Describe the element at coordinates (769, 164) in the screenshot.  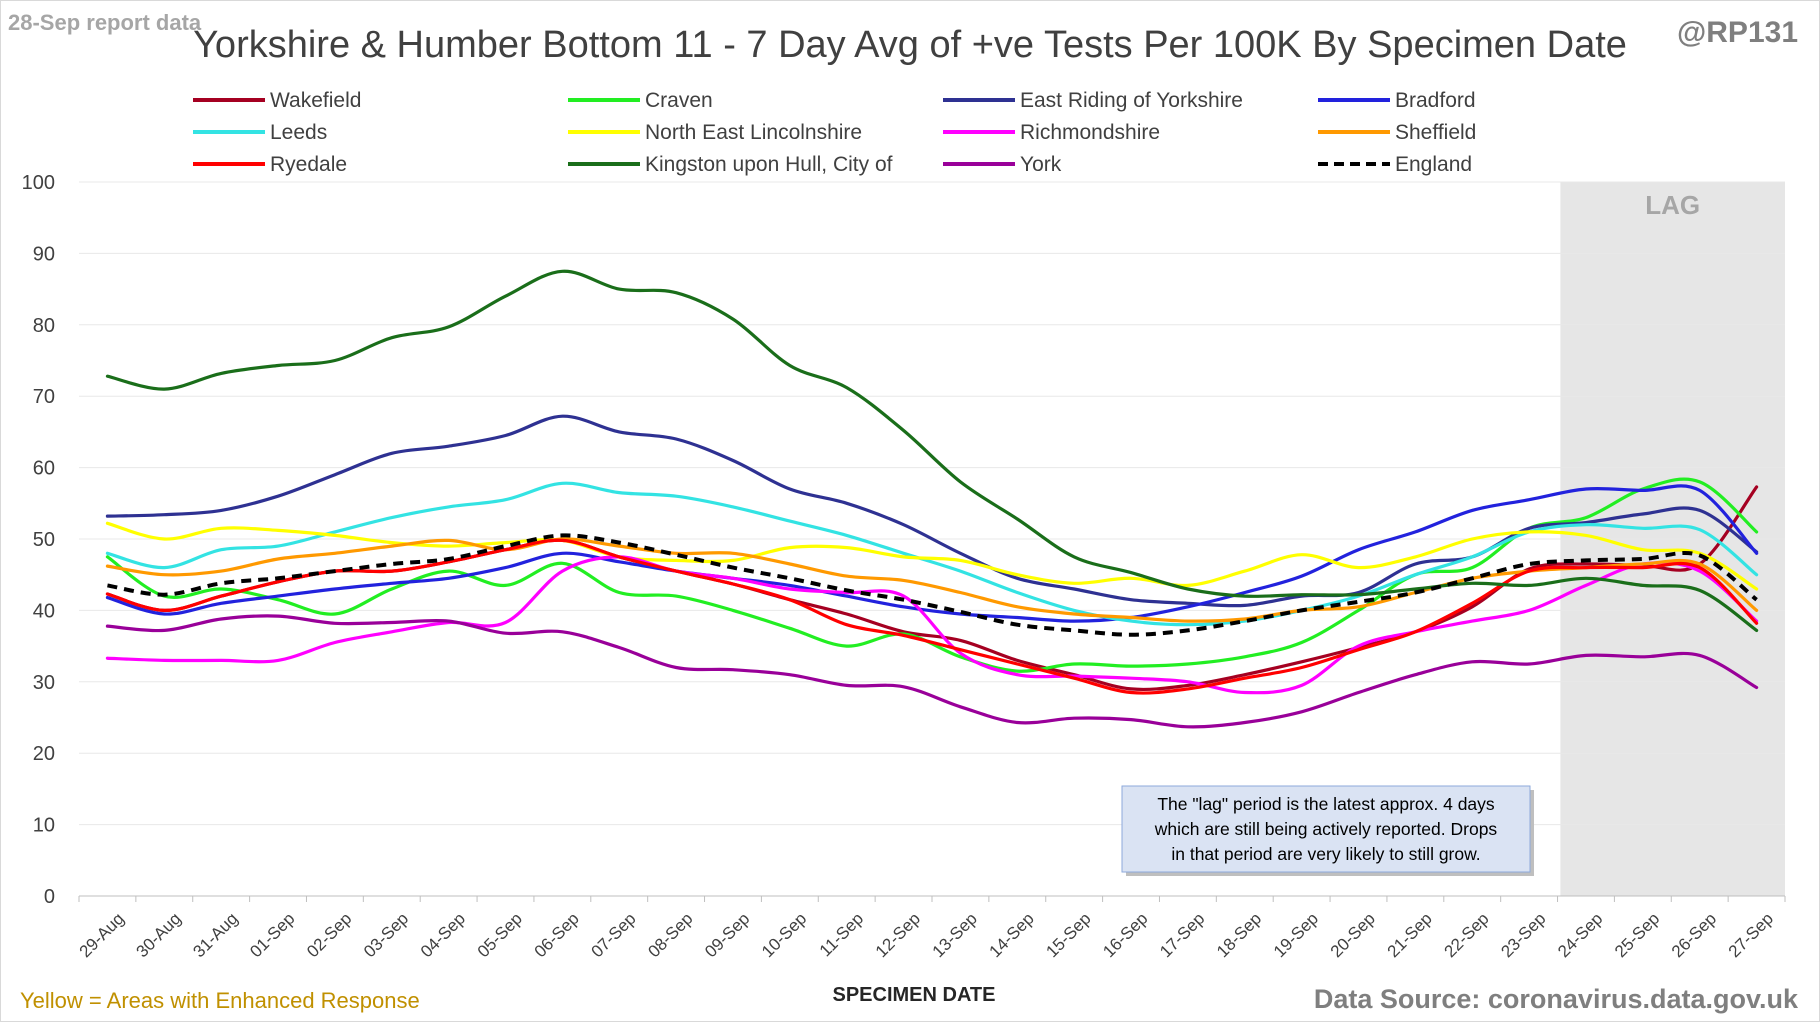
I see `legend-label-kingston-upon-hull-city-of: Kingston upon Hull, City of` at that location.